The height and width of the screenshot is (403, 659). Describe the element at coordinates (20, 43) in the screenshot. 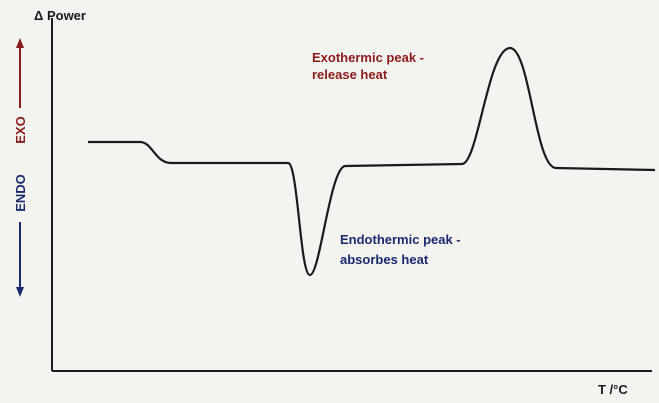

I see `exo-arrowhead` at that location.